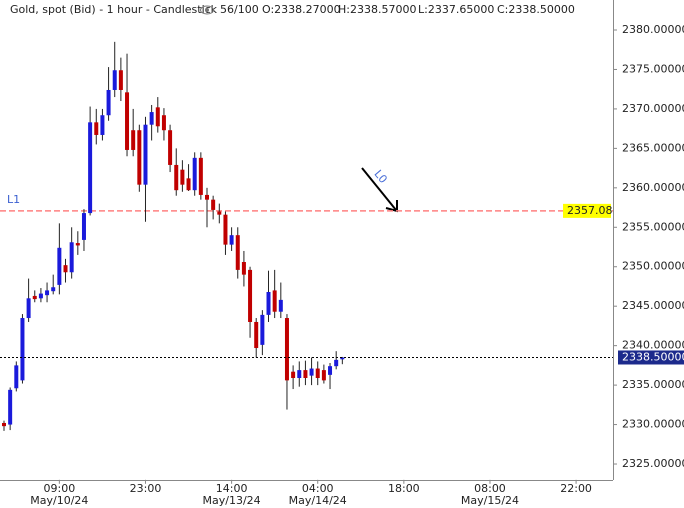 This screenshot has height=508, width=684. I want to click on x-date-label: May/15/24, so click(490, 500).